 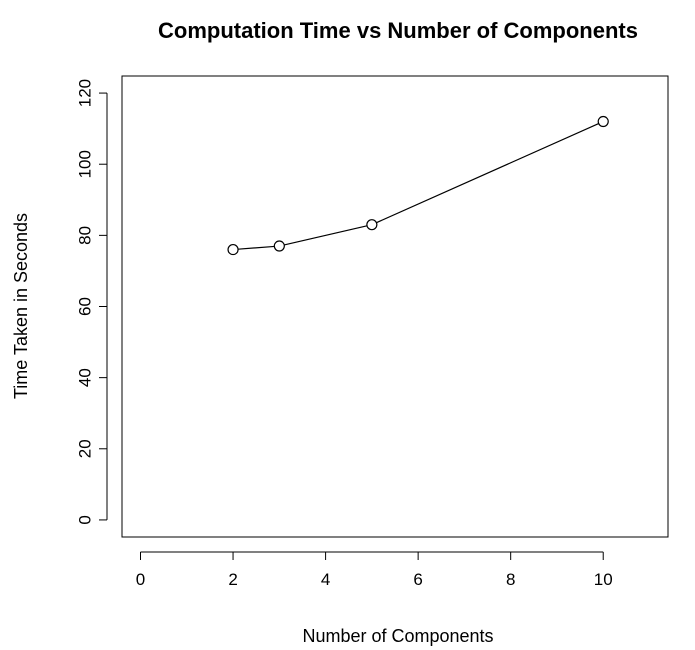 What do you see at coordinates (21, 306) in the screenshot?
I see `y-axis-label: Time Taken in Seconds` at bounding box center [21, 306].